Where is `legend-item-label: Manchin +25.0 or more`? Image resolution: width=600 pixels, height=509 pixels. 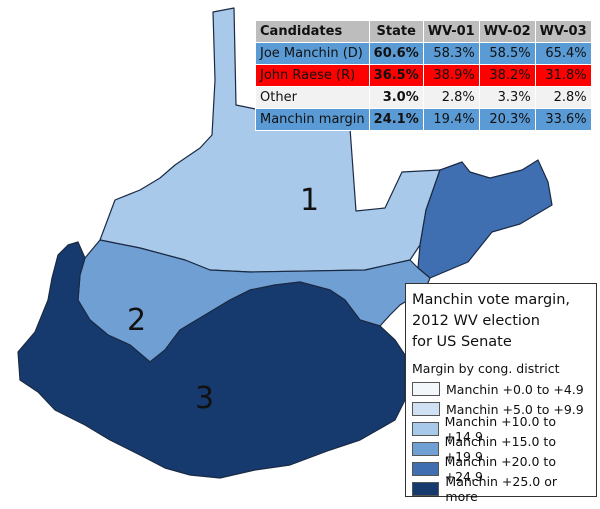
legend-item-label: Manchin +25.0 or more is located at coordinates (501, 489).